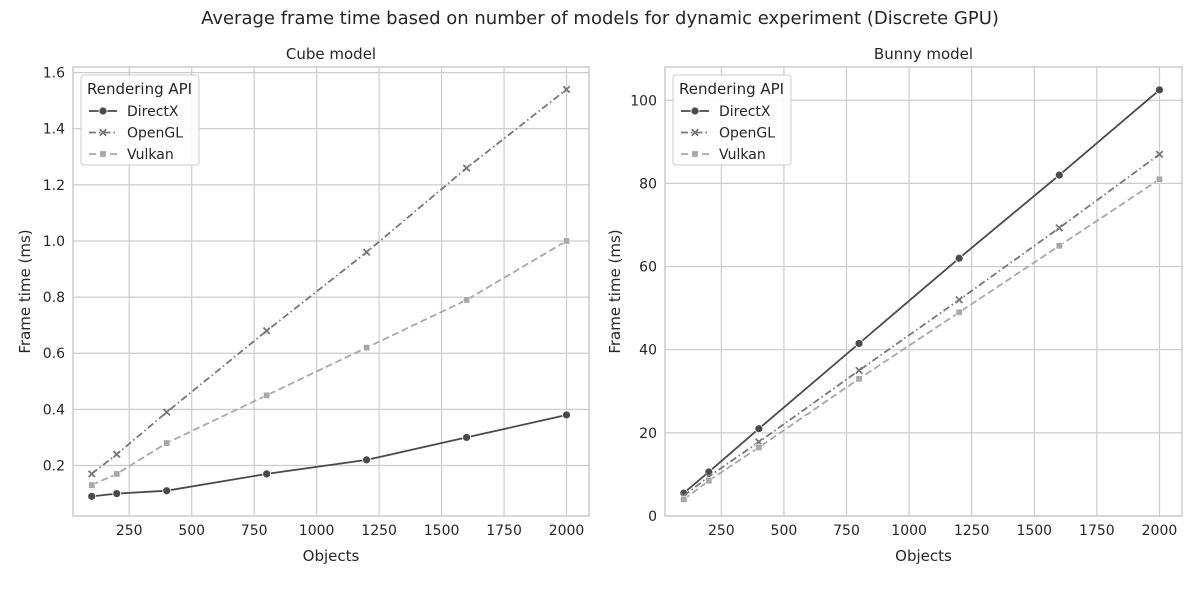 This screenshot has height=600, width=1200. What do you see at coordinates (648, 184) in the screenshot?
I see `y-tick-label: 80` at bounding box center [648, 184].